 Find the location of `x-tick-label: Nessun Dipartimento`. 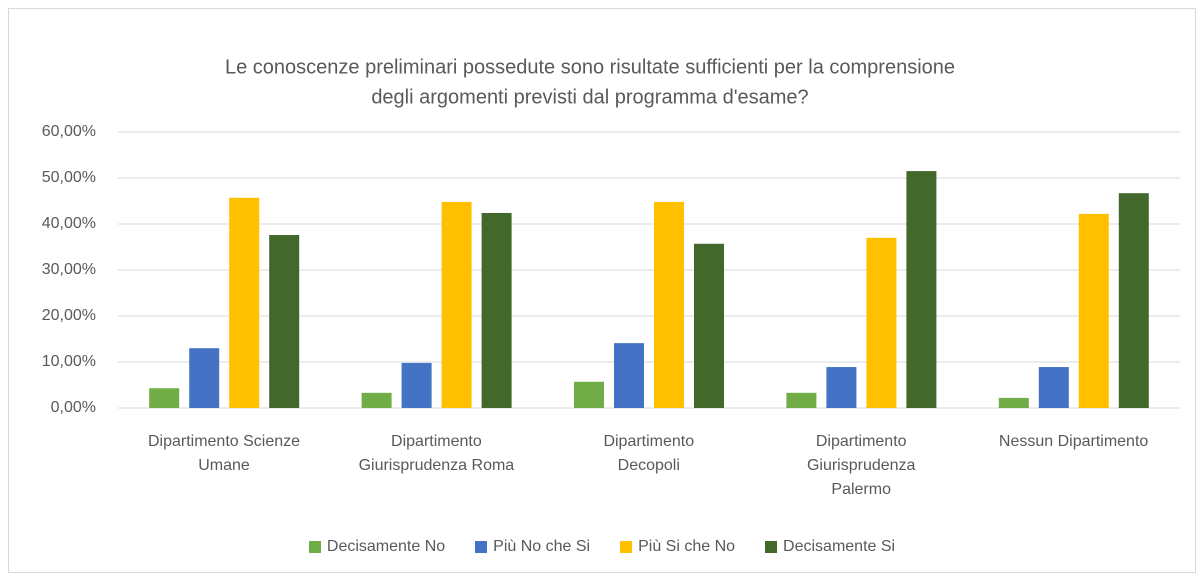

x-tick-label: Nessun Dipartimento is located at coordinates (1073, 441).